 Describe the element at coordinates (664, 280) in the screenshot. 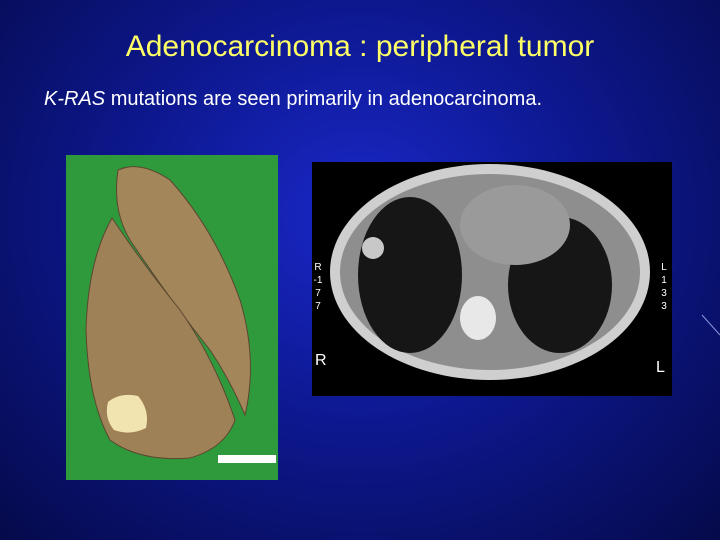

I see `side-label-text: 1` at that location.